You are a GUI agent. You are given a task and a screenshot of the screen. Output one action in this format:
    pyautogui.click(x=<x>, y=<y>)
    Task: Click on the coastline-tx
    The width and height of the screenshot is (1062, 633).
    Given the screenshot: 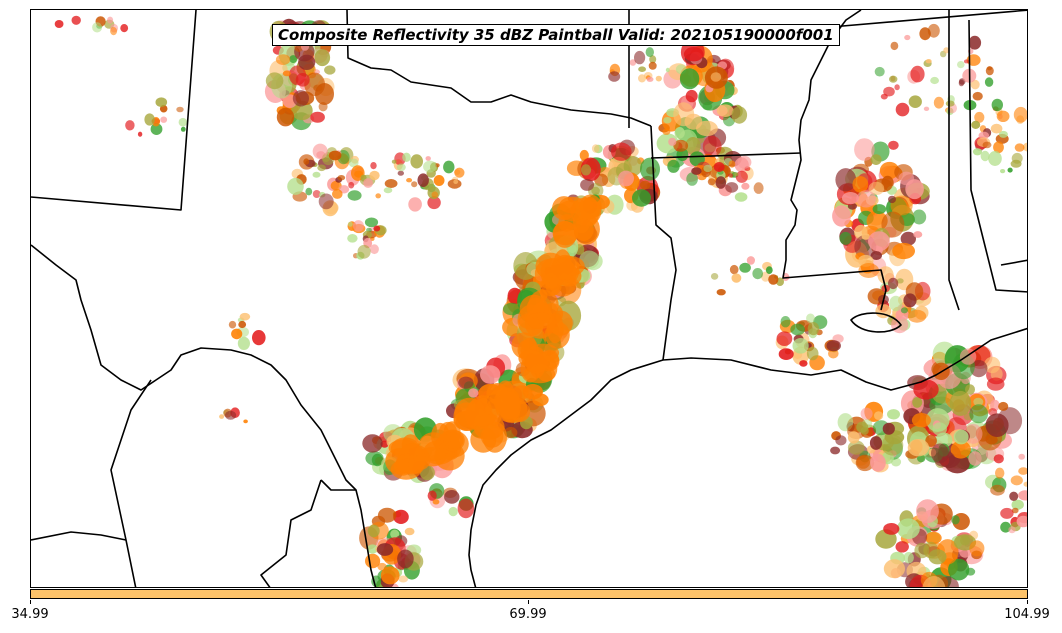 What is the action you would take?
    pyautogui.click(x=566, y=473)
    